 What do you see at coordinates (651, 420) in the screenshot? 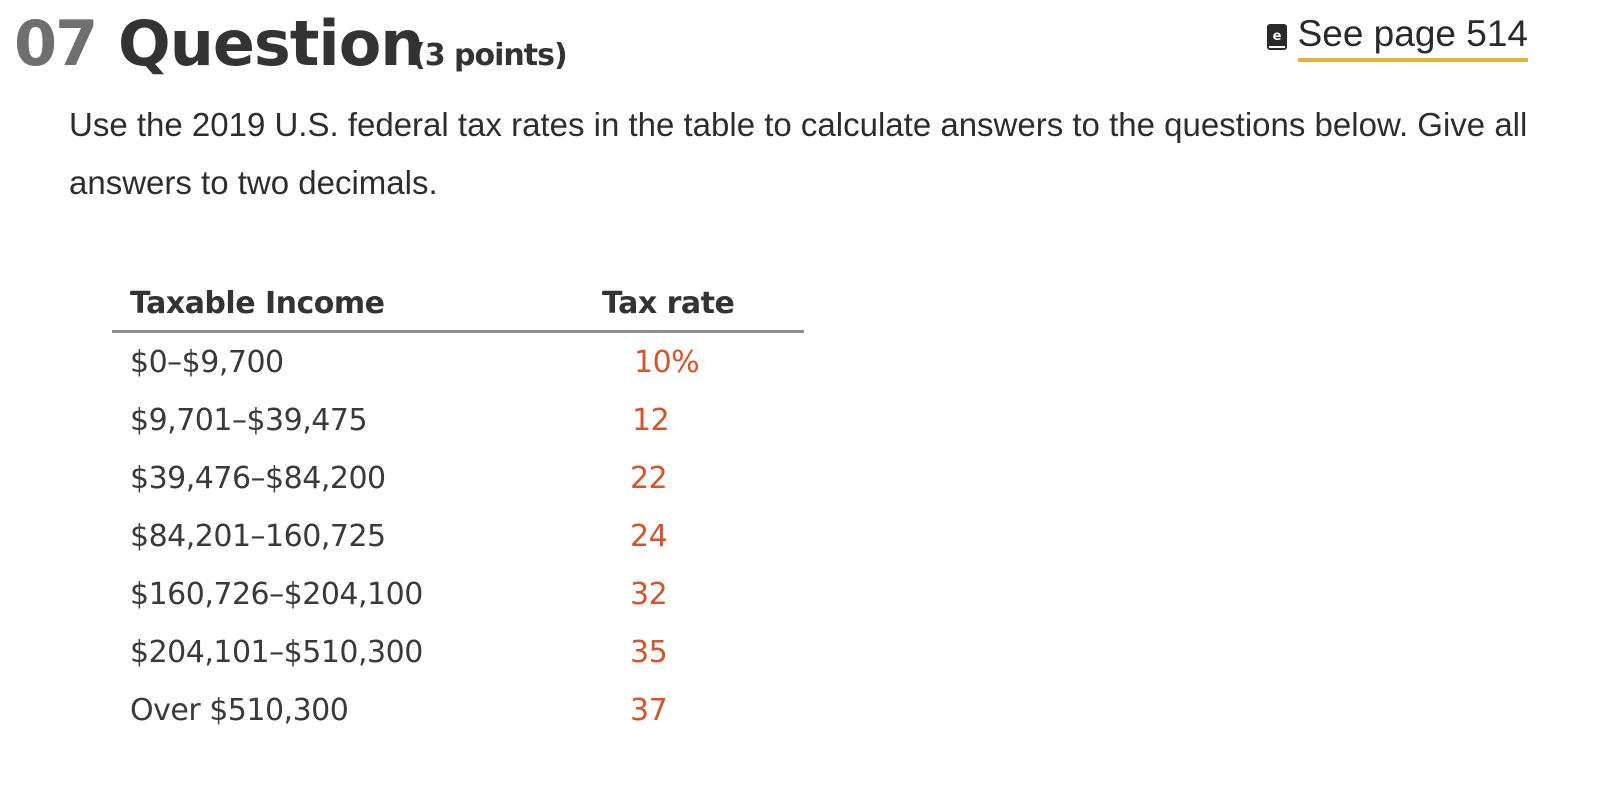
I see `rate-value: 12` at bounding box center [651, 420].